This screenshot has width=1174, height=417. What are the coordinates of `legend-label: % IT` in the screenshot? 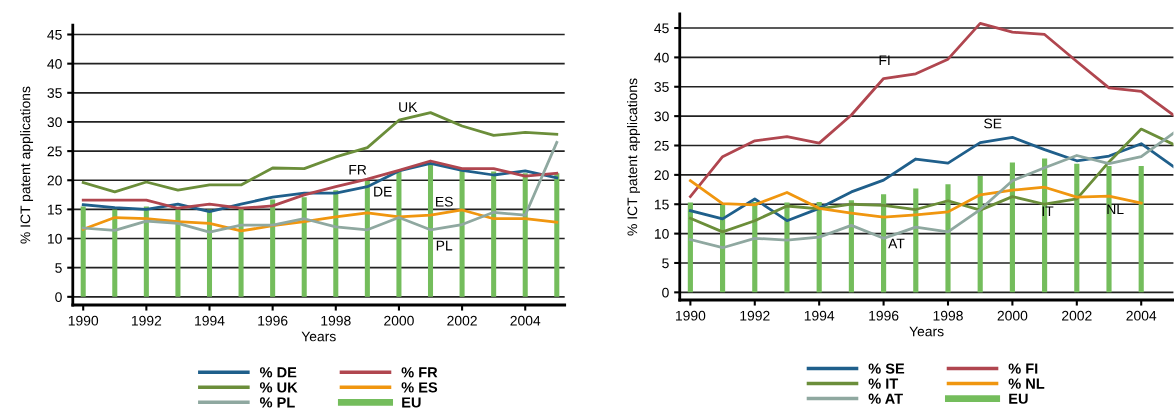 It's located at (883, 383).